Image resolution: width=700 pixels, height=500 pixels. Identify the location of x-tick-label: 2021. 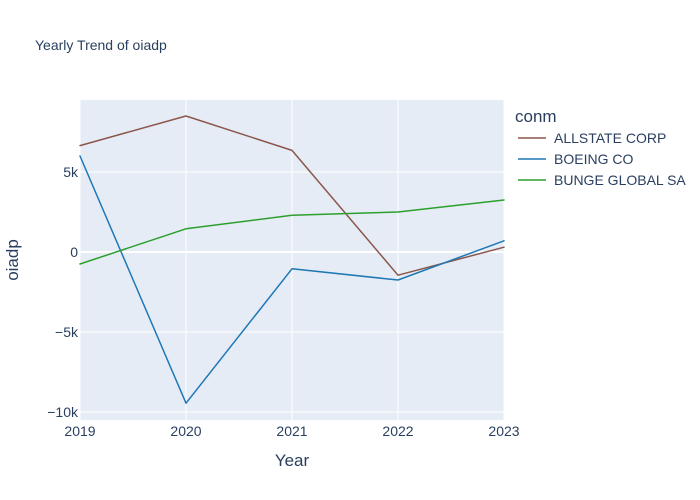
(291, 431).